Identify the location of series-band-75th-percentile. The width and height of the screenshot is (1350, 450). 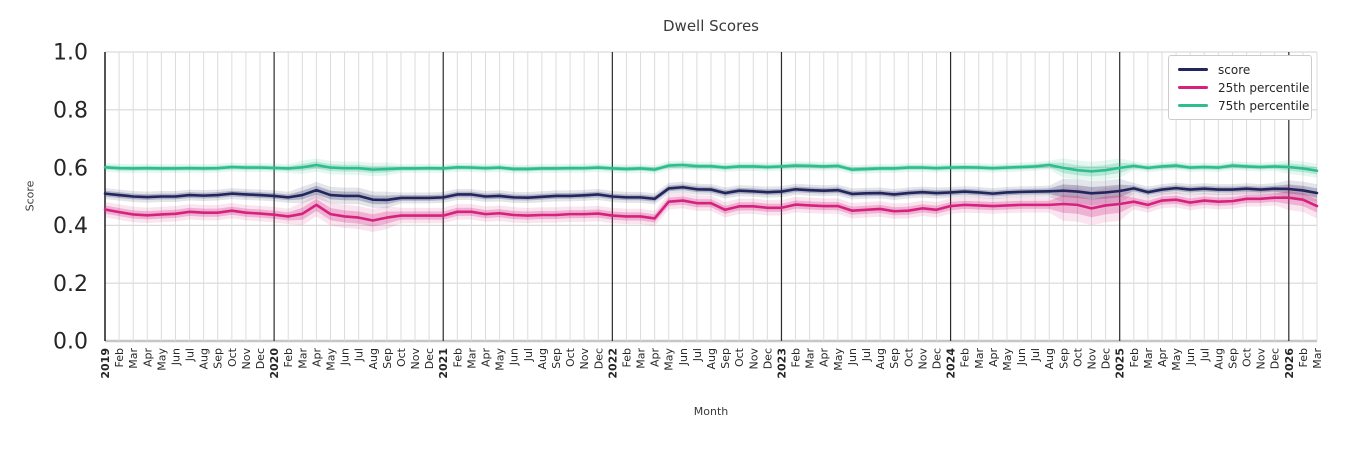
(711, 170).